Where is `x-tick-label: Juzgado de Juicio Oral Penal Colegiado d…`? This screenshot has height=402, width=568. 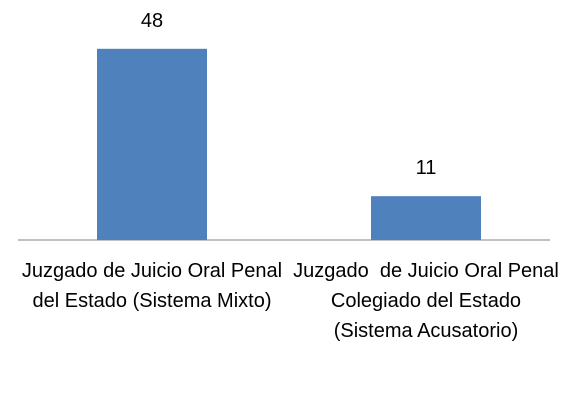 x-tick-label: Juzgado de Juicio Oral Penal Colegiado d… is located at coordinates (429, 301).